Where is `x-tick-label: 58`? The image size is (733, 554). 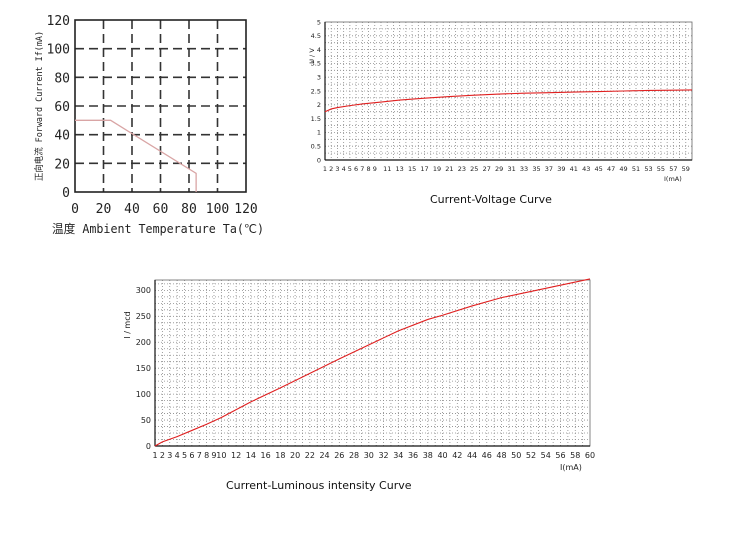 x-tick-label: 58 is located at coordinates (575, 455).